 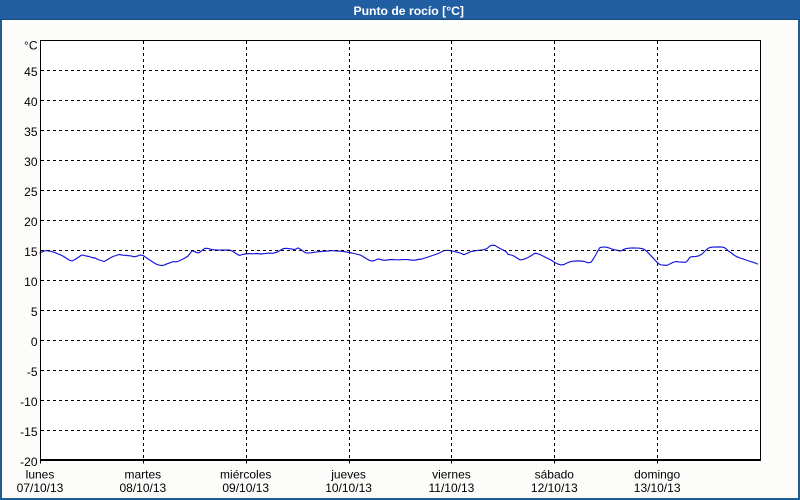 What do you see at coordinates (31, 252) in the screenshot?
I see `svg-text: 15` at bounding box center [31, 252].